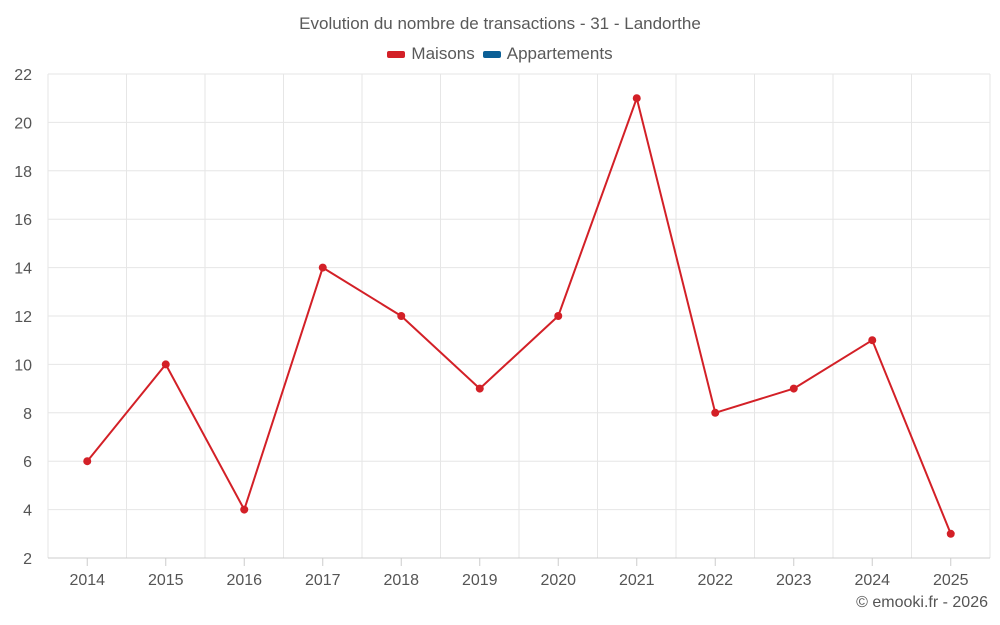 The width and height of the screenshot is (1000, 625). What do you see at coordinates (23, 172) in the screenshot?
I see `y-tick-label: 18` at bounding box center [23, 172].